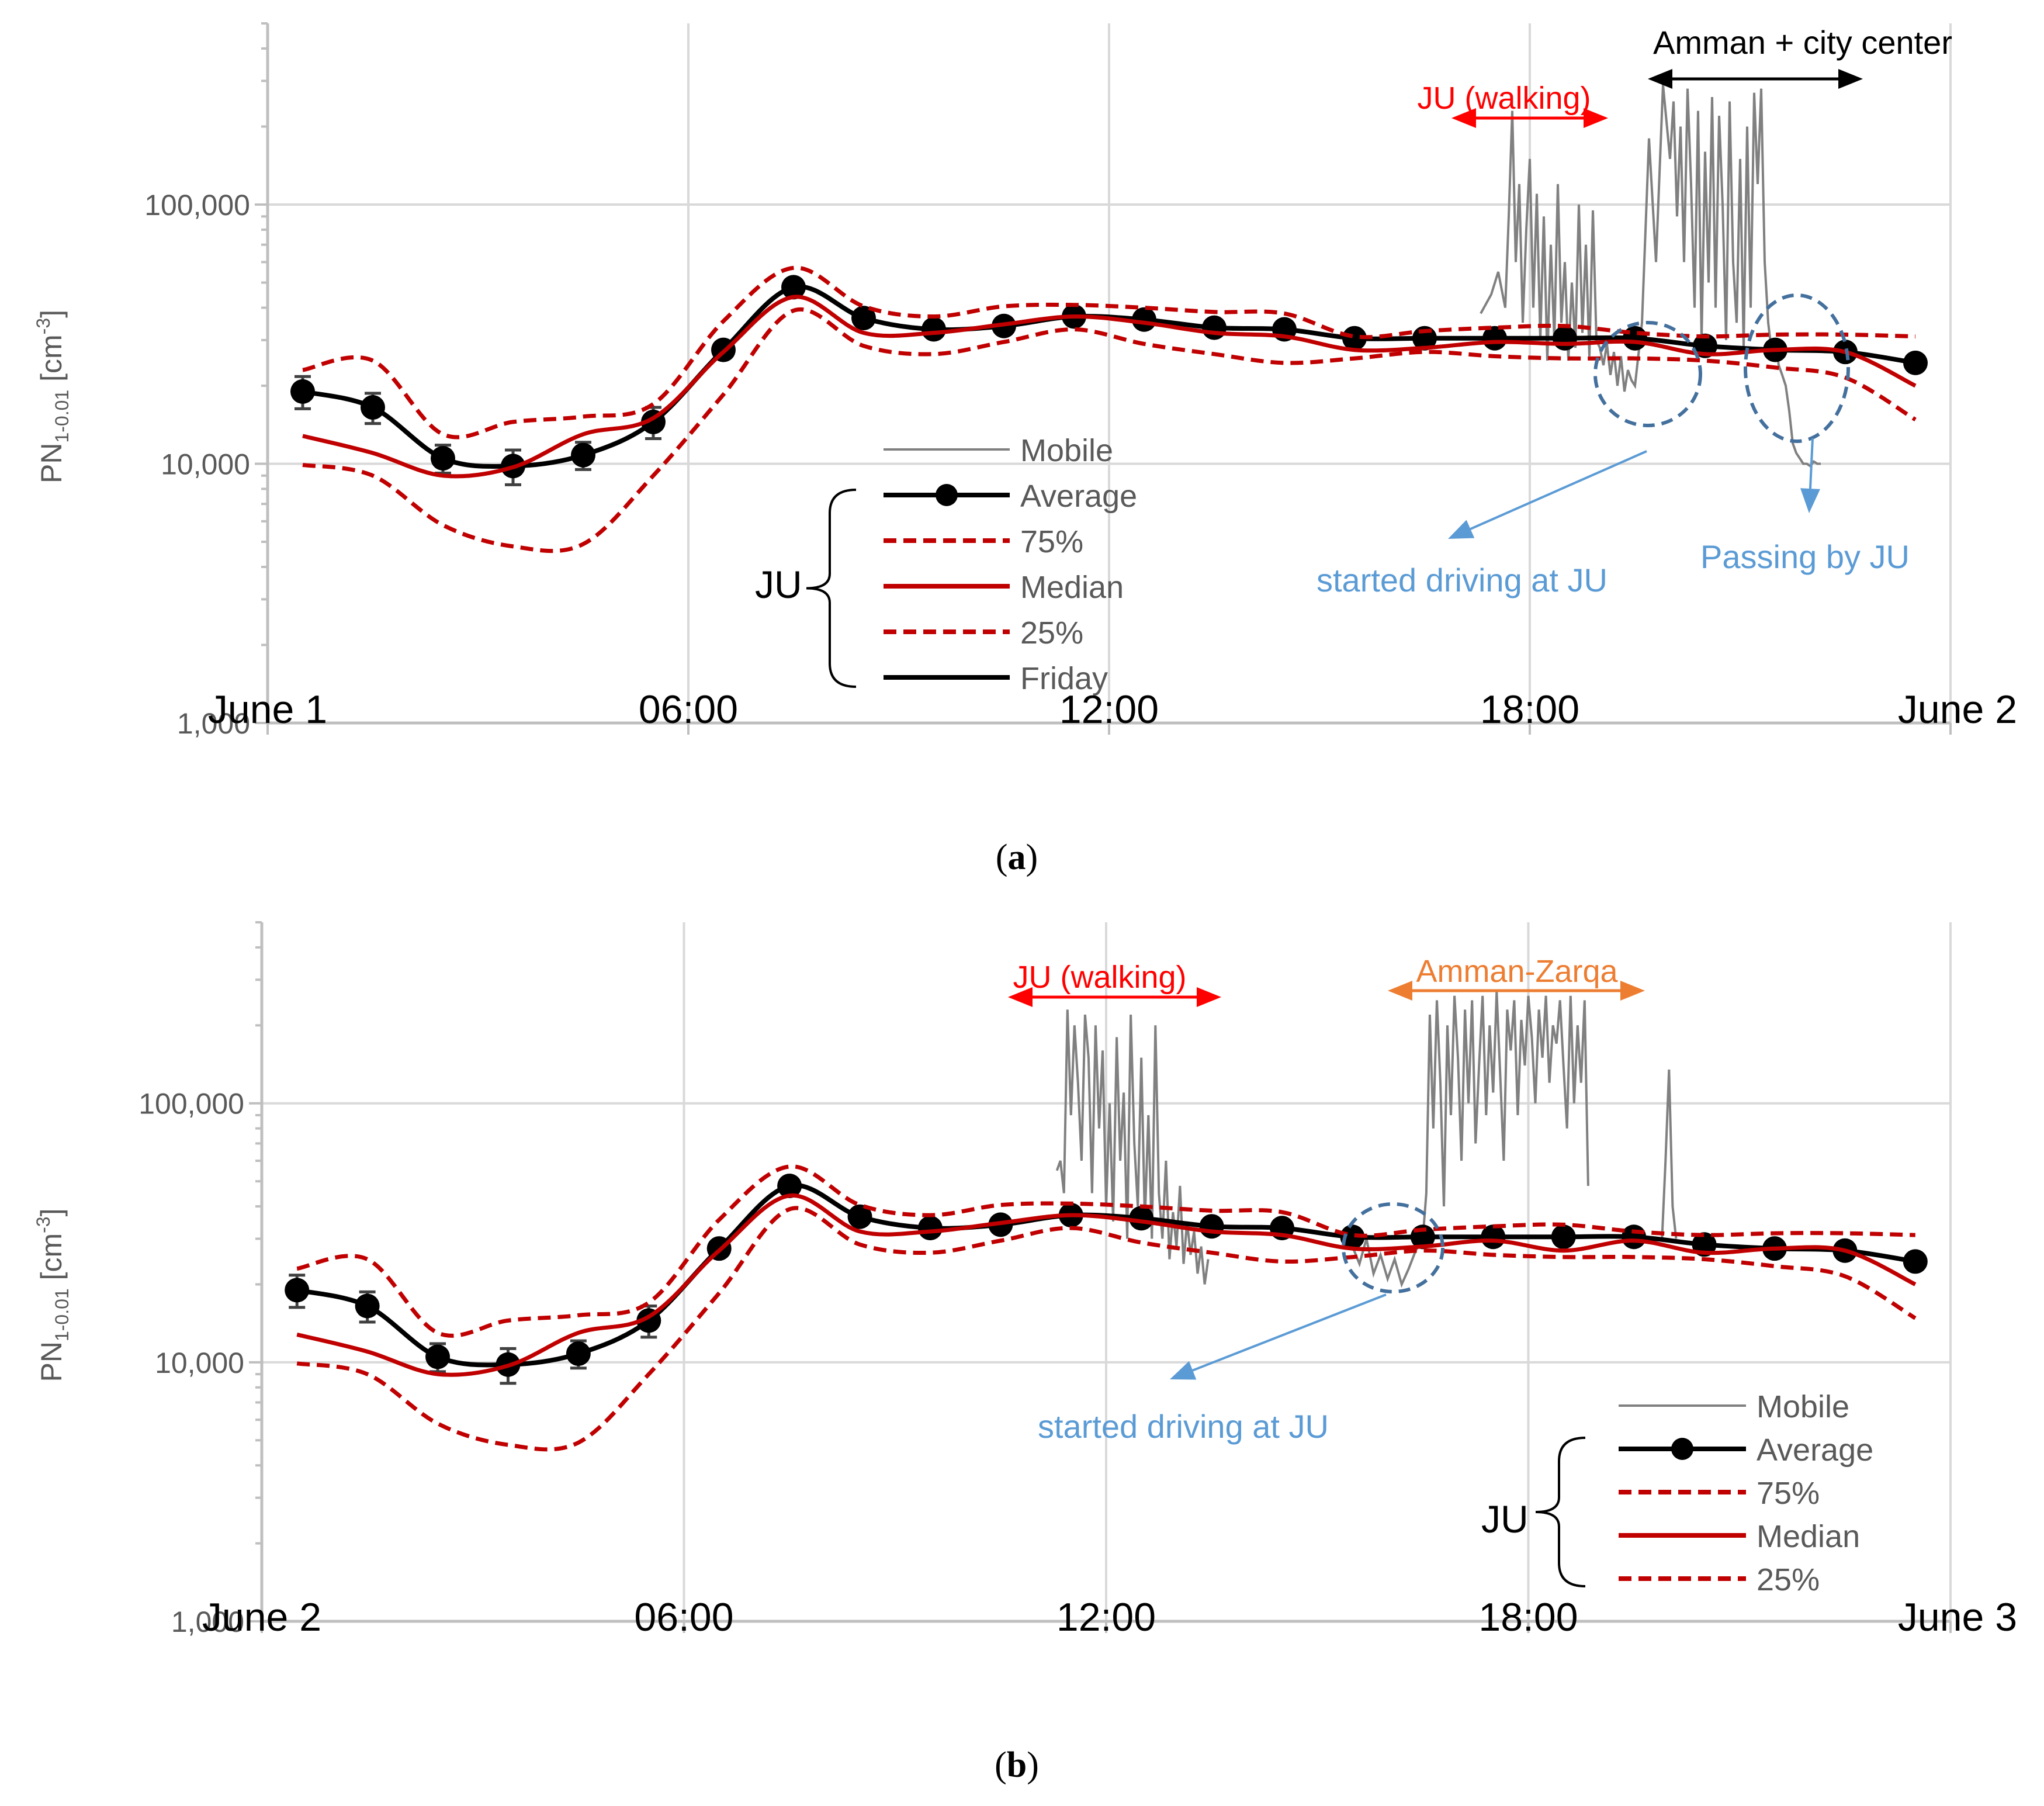 The width and height of the screenshot is (2044, 1806). What do you see at coordinates (1797, 368) in the screenshot?
I see `annotation-circle-passing` at bounding box center [1797, 368].